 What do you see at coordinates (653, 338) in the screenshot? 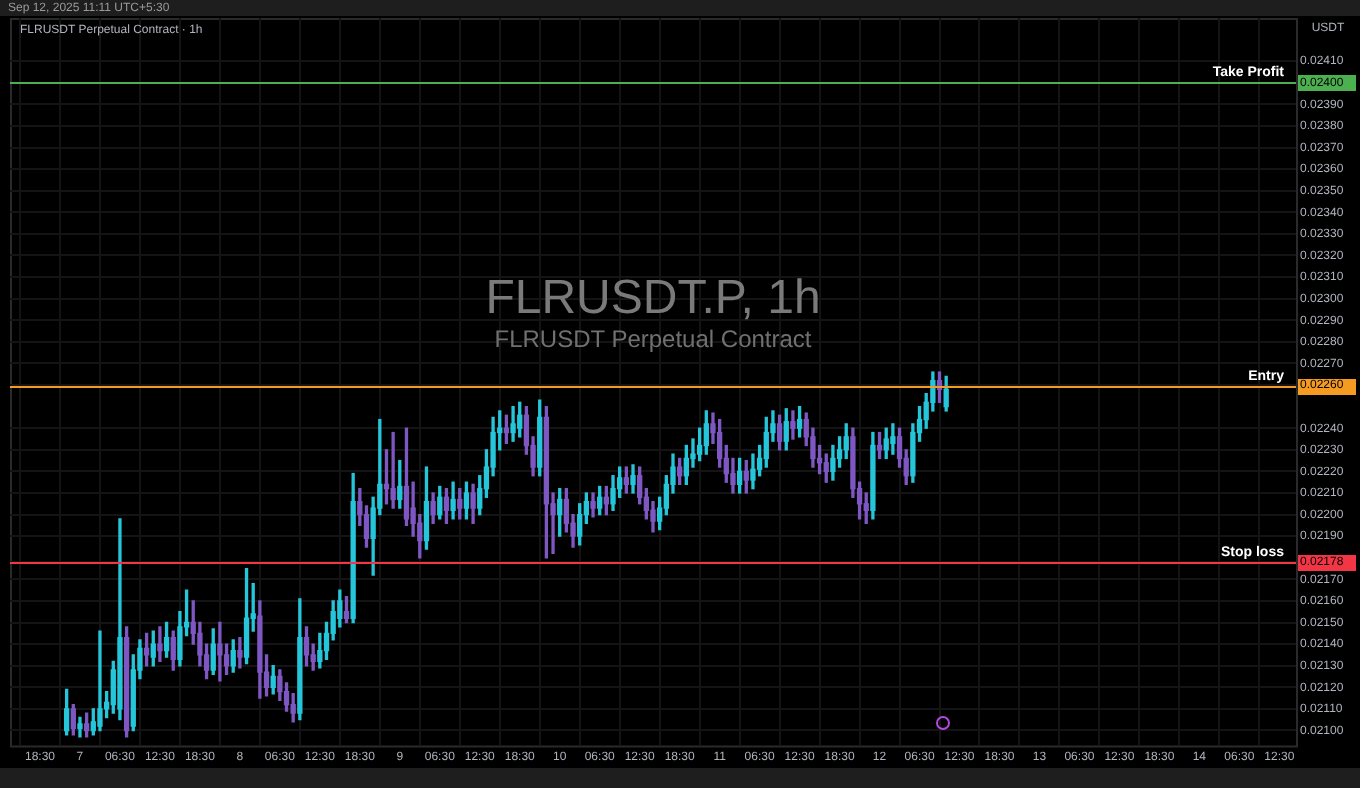
I see `text: FLRUSDT Perpetual Contract` at bounding box center [653, 338].